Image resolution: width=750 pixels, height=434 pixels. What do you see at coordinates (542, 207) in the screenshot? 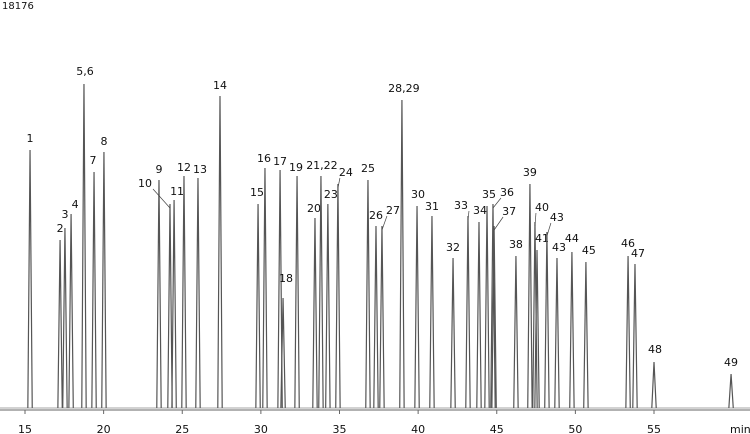
I see `peak-label: 40` at bounding box center [542, 207].